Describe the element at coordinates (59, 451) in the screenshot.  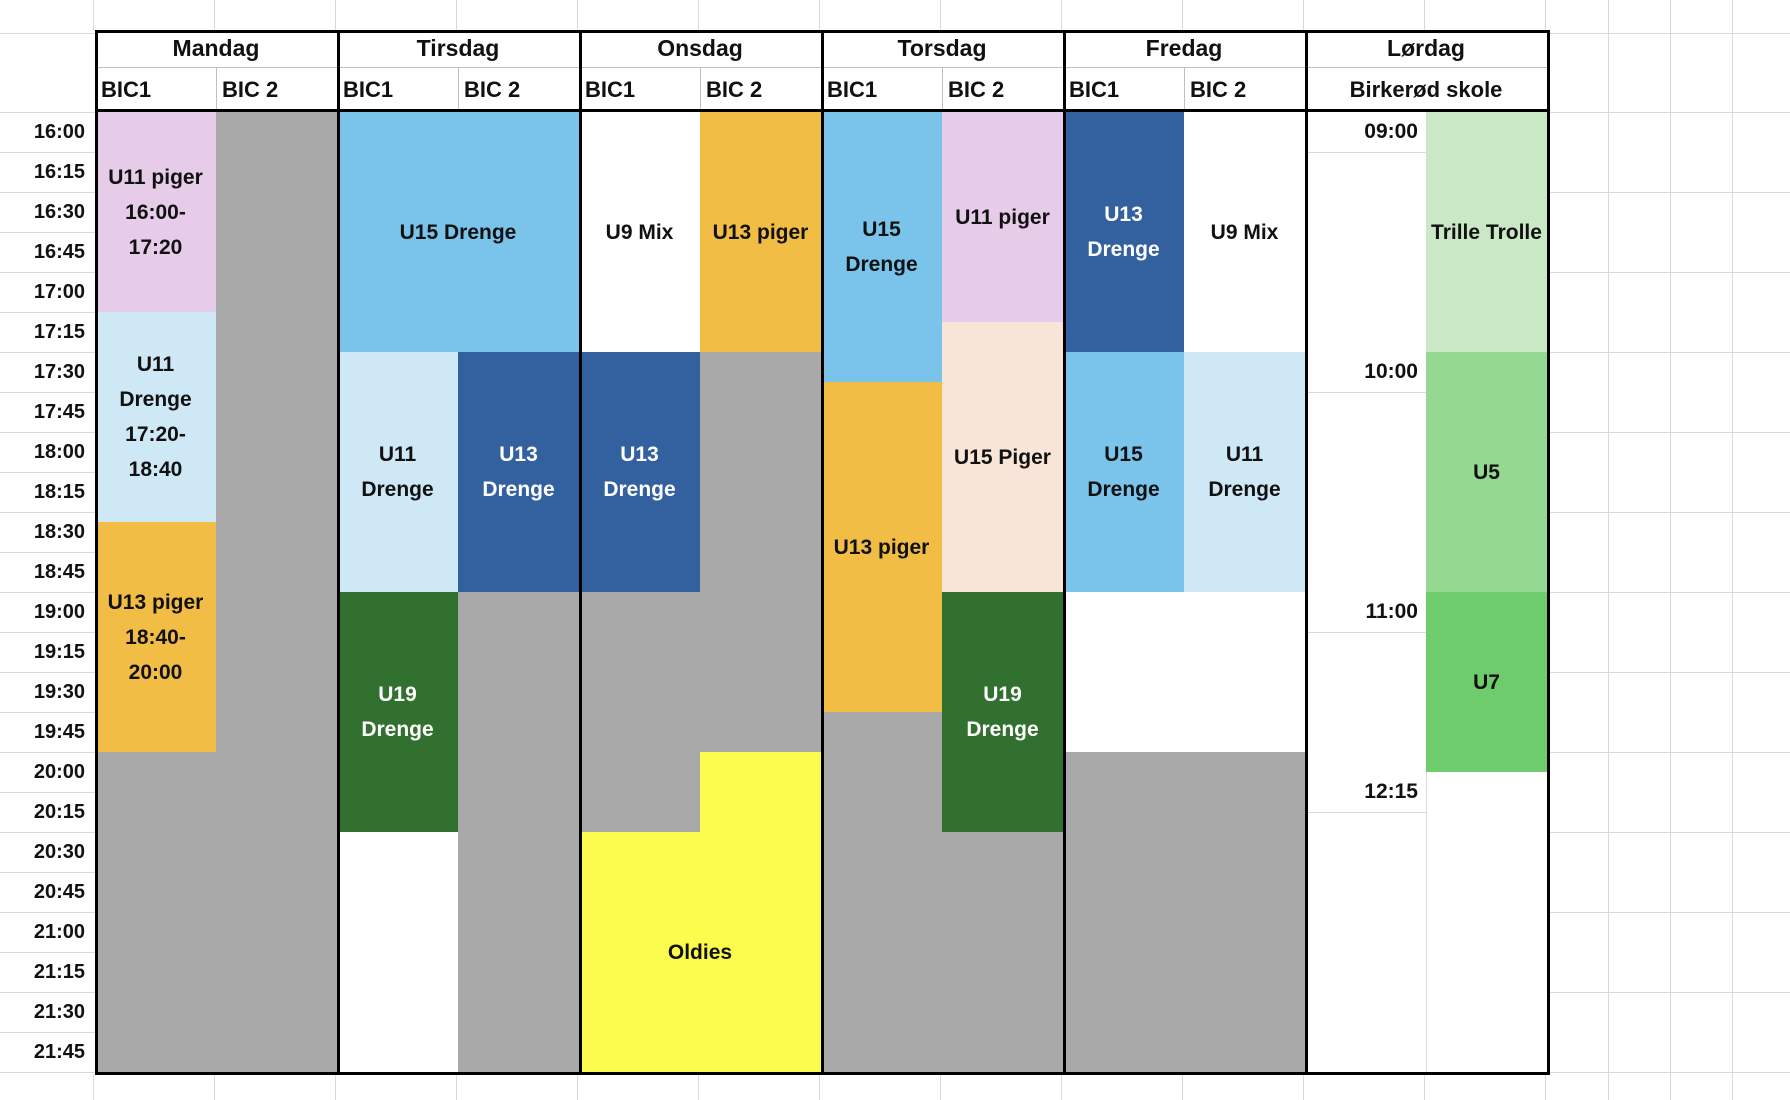
I see `time-label: 18:00` at that location.